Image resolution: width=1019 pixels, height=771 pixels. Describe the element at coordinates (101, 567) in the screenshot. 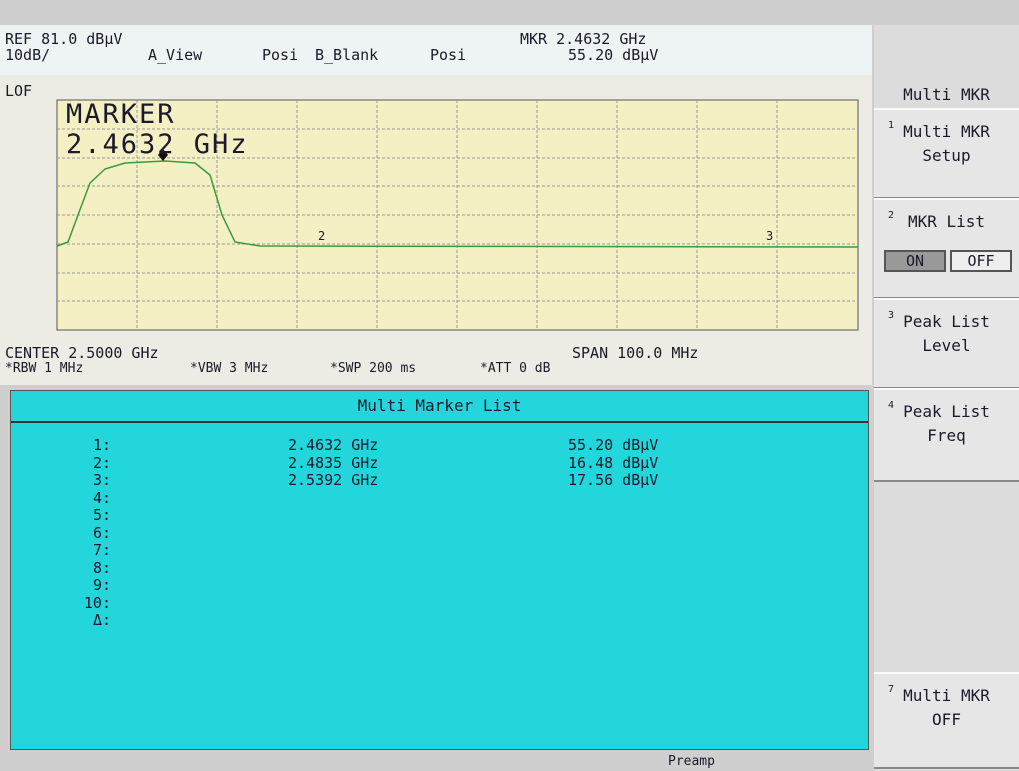

I see `row-index: 8:` at that location.